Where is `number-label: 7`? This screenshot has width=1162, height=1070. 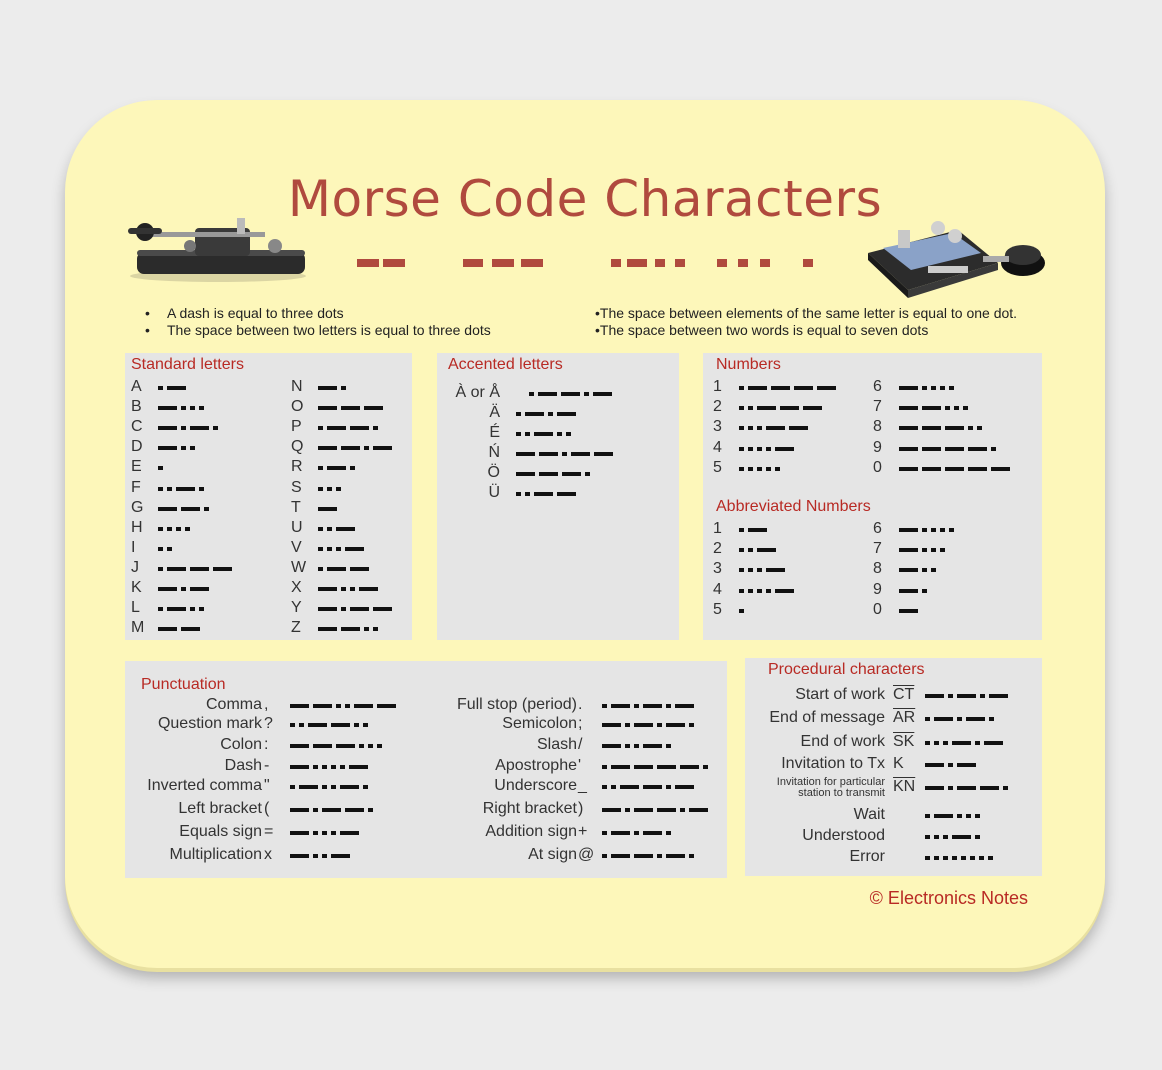 number-label: 7 is located at coordinates (877, 407).